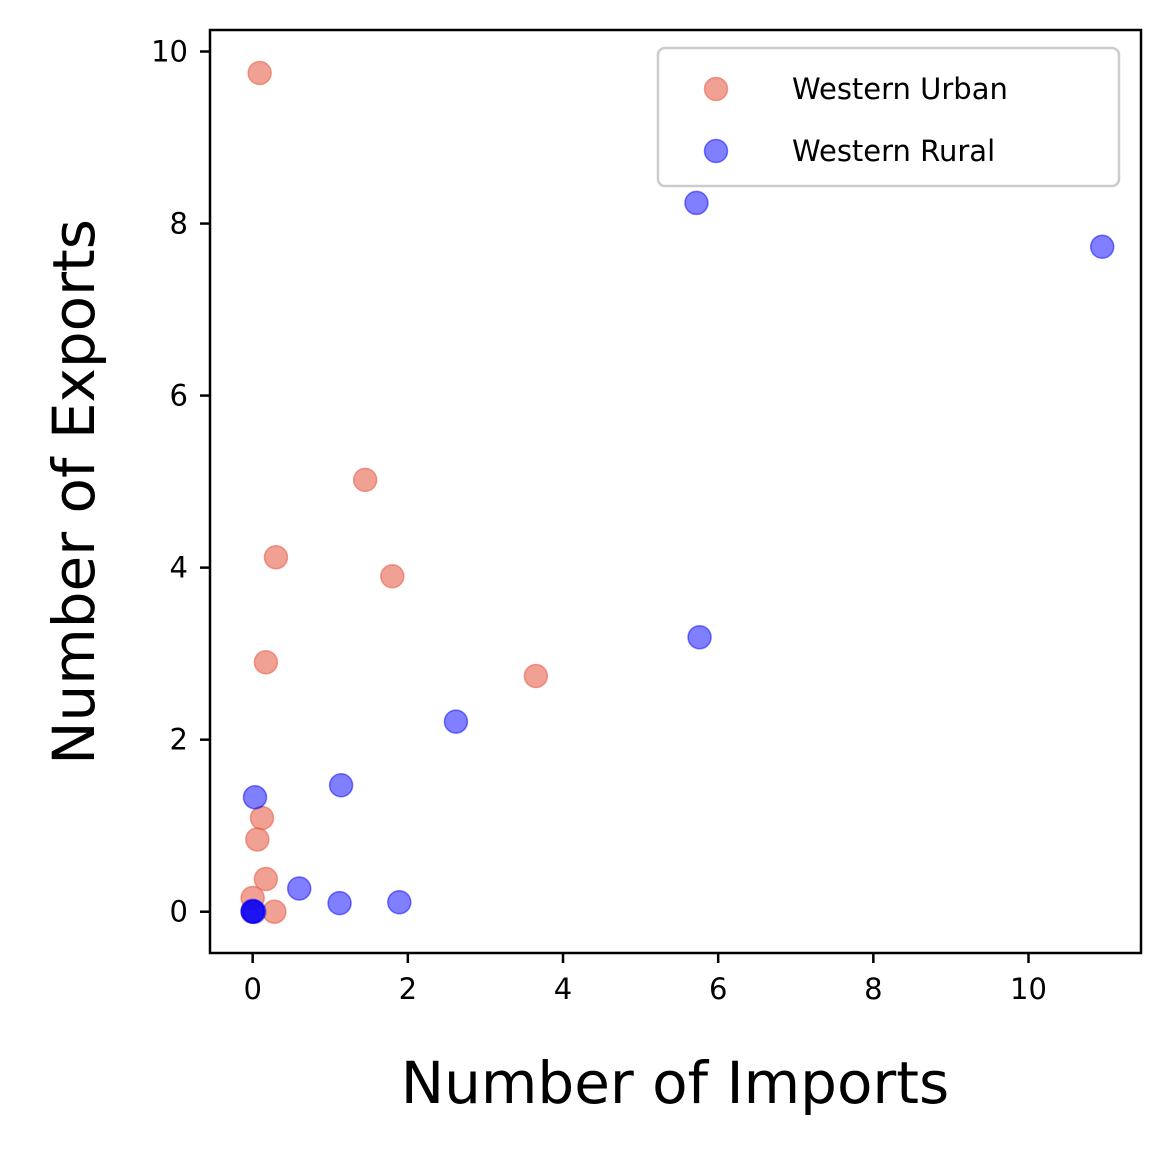 This screenshot has width=1169, height=1152. What do you see at coordinates (179, 740) in the screenshot?
I see `y-tick-label: 2` at bounding box center [179, 740].